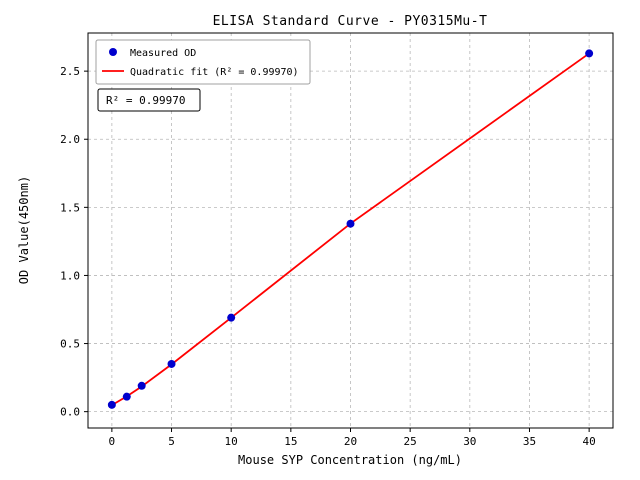  What do you see at coordinates (214, 72) in the screenshot?
I see `legend-label-fit: Quadratic fit (R² = 0.99970)` at bounding box center [214, 72].